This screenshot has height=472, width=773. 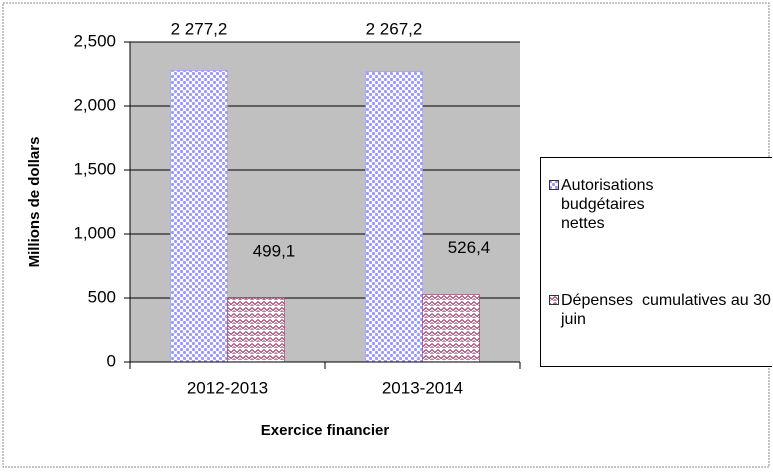 I want to click on legend-entry: Dépenses cumulatives au 30 juin, so click(x=660, y=310).